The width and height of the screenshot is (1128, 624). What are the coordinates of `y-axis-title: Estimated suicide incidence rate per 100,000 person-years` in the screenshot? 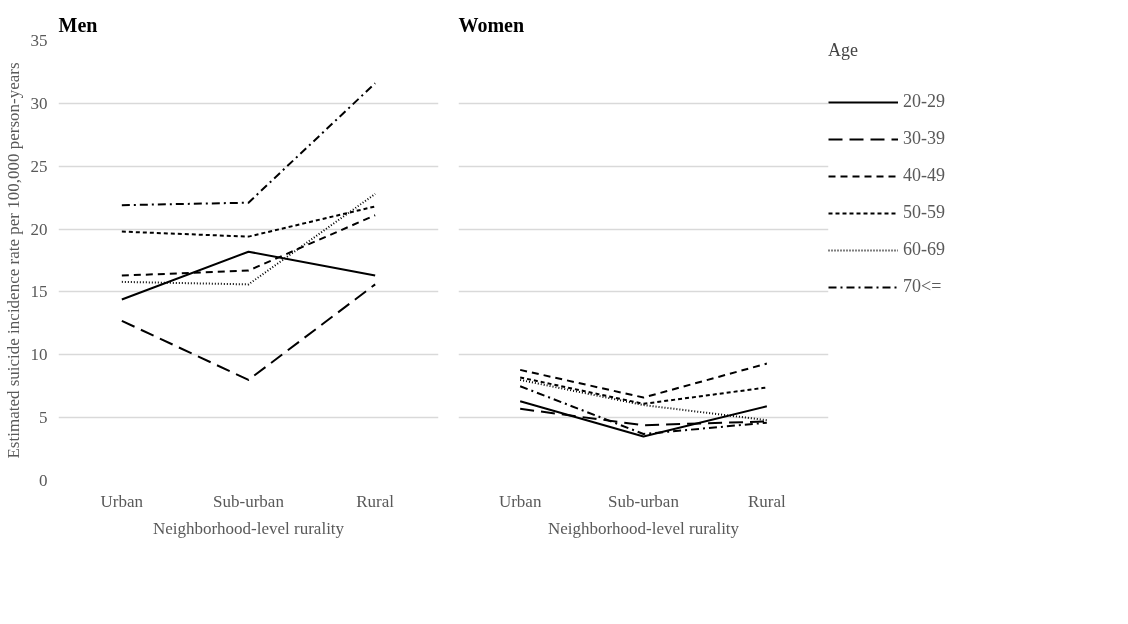 It's located at (13, 260).